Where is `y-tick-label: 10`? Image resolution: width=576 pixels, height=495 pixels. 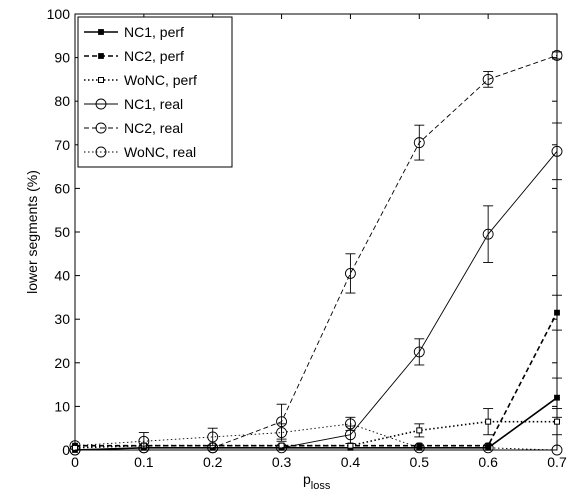 y-tick-label: 10 is located at coordinates (62, 406).